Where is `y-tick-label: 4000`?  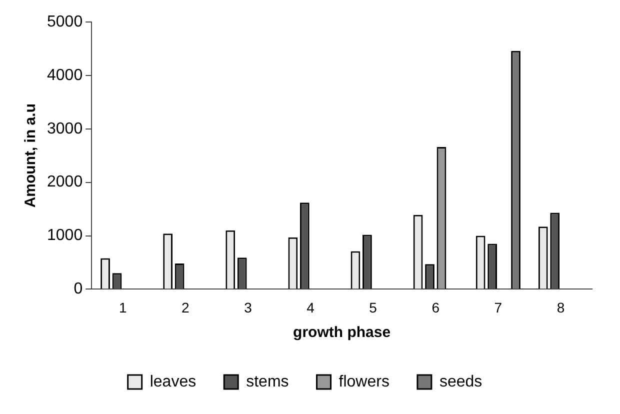 y-tick-label: 4000 is located at coordinates (65, 75).